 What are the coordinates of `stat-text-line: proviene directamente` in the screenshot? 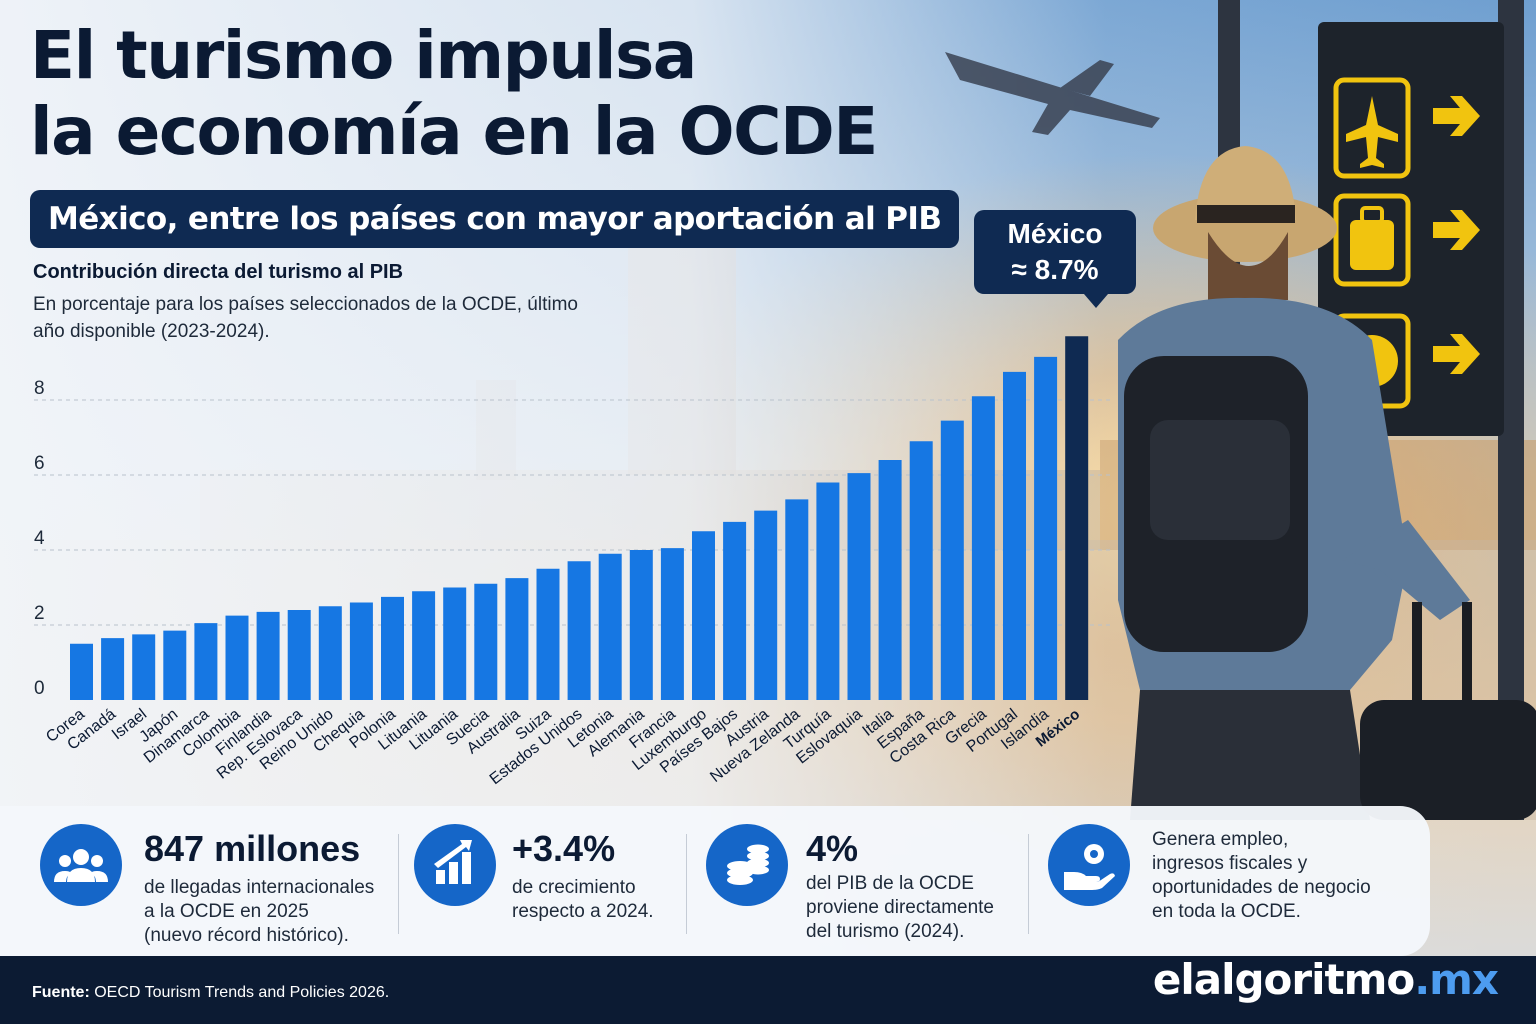 It's located at (900, 907).